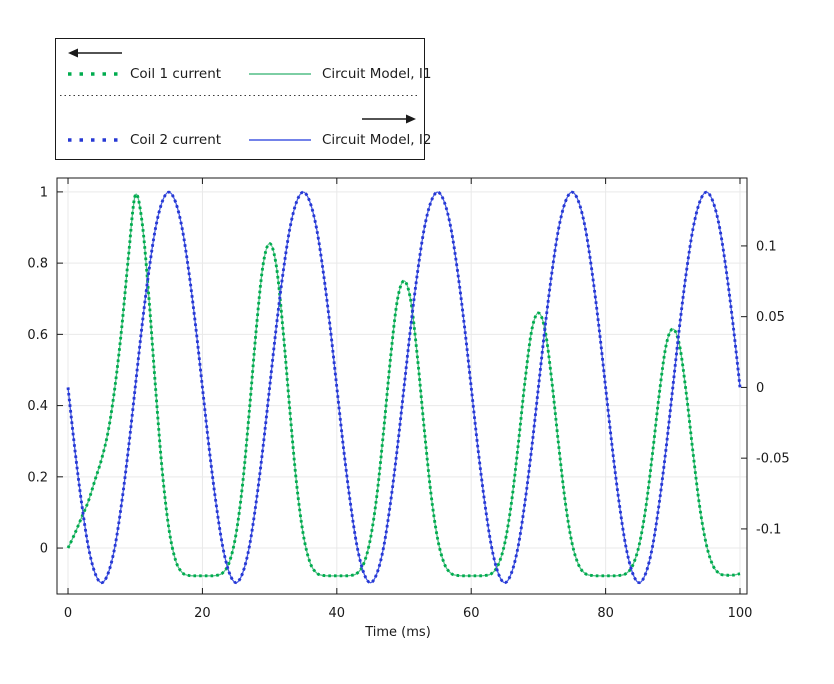 This screenshot has width=834, height=684. What do you see at coordinates (202, 613) in the screenshot?
I see `x-tick-label: 20` at bounding box center [202, 613].